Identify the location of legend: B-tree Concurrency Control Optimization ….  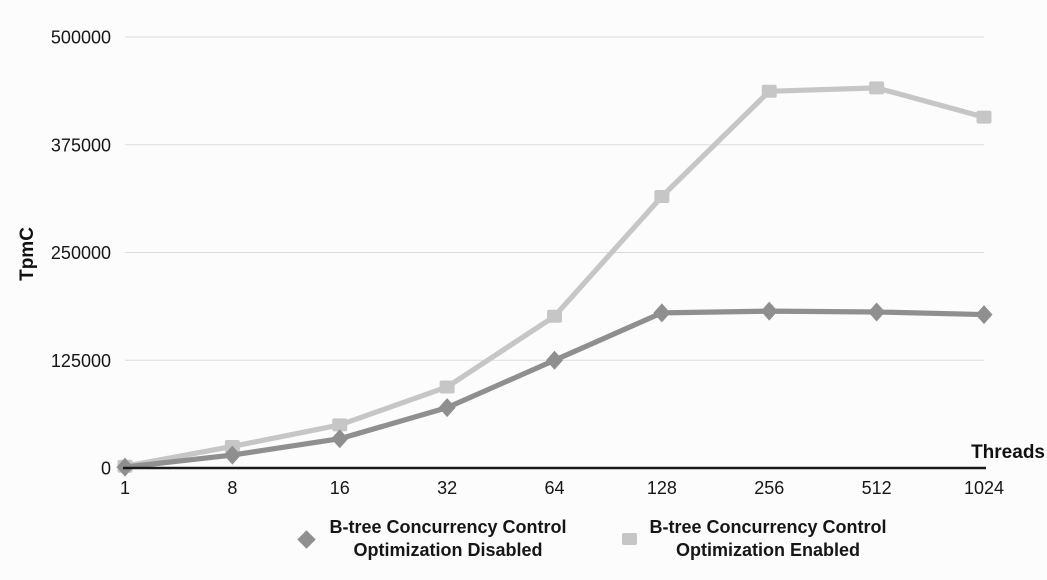
(523, 539).